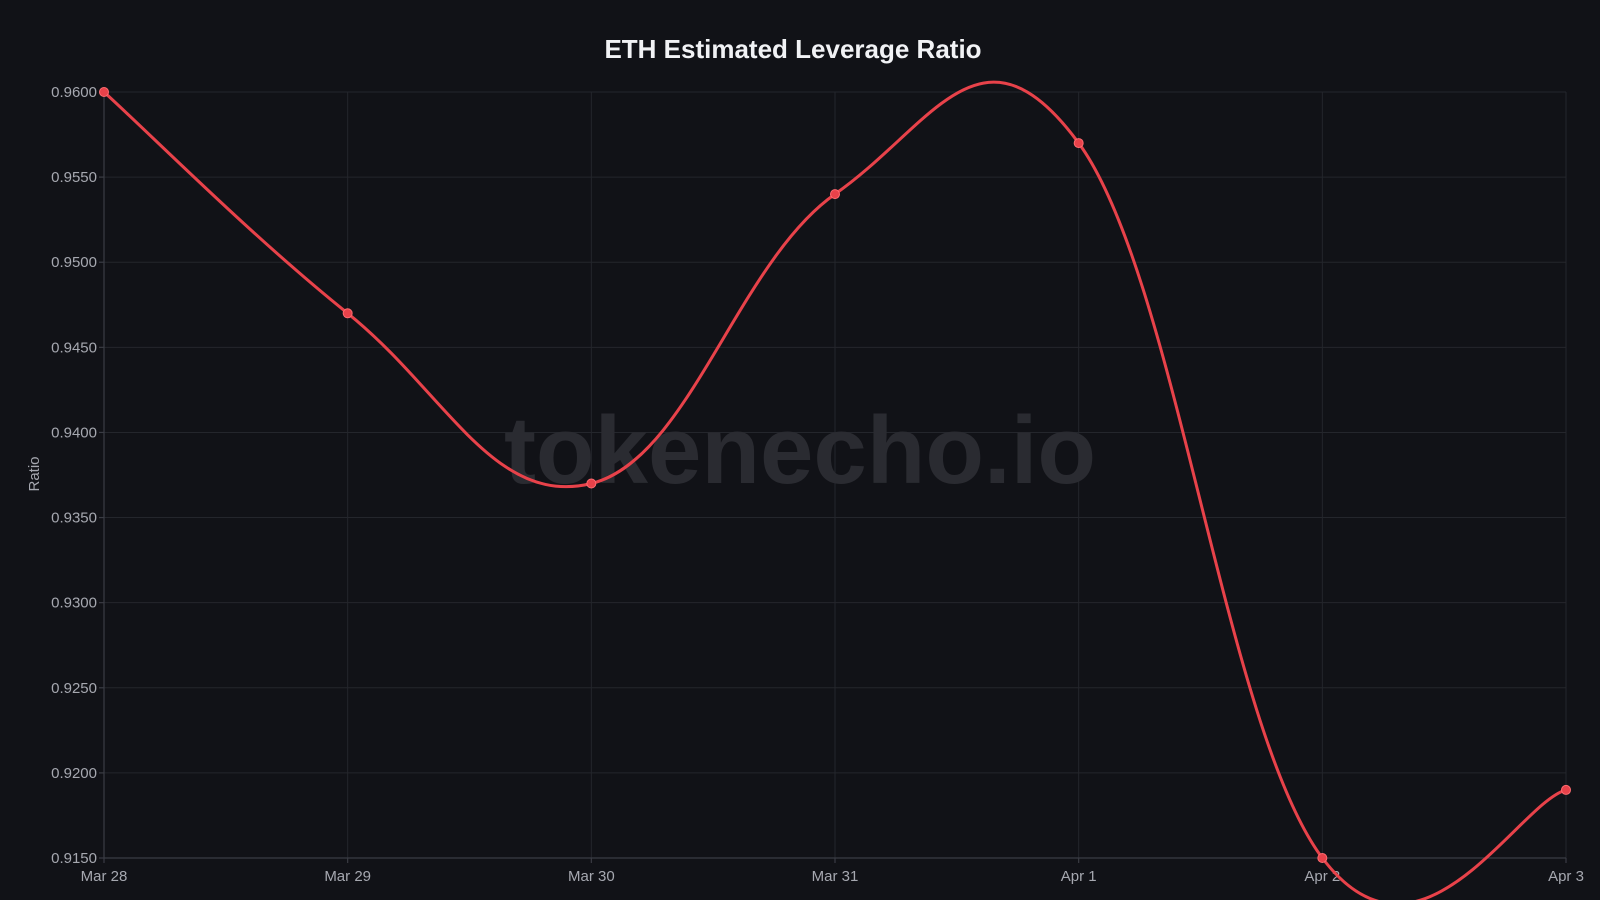 Image resolution: width=1600 pixels, height=900 pixels. I want to click on watermark-text: tokenecho.io, so click(800, 450).